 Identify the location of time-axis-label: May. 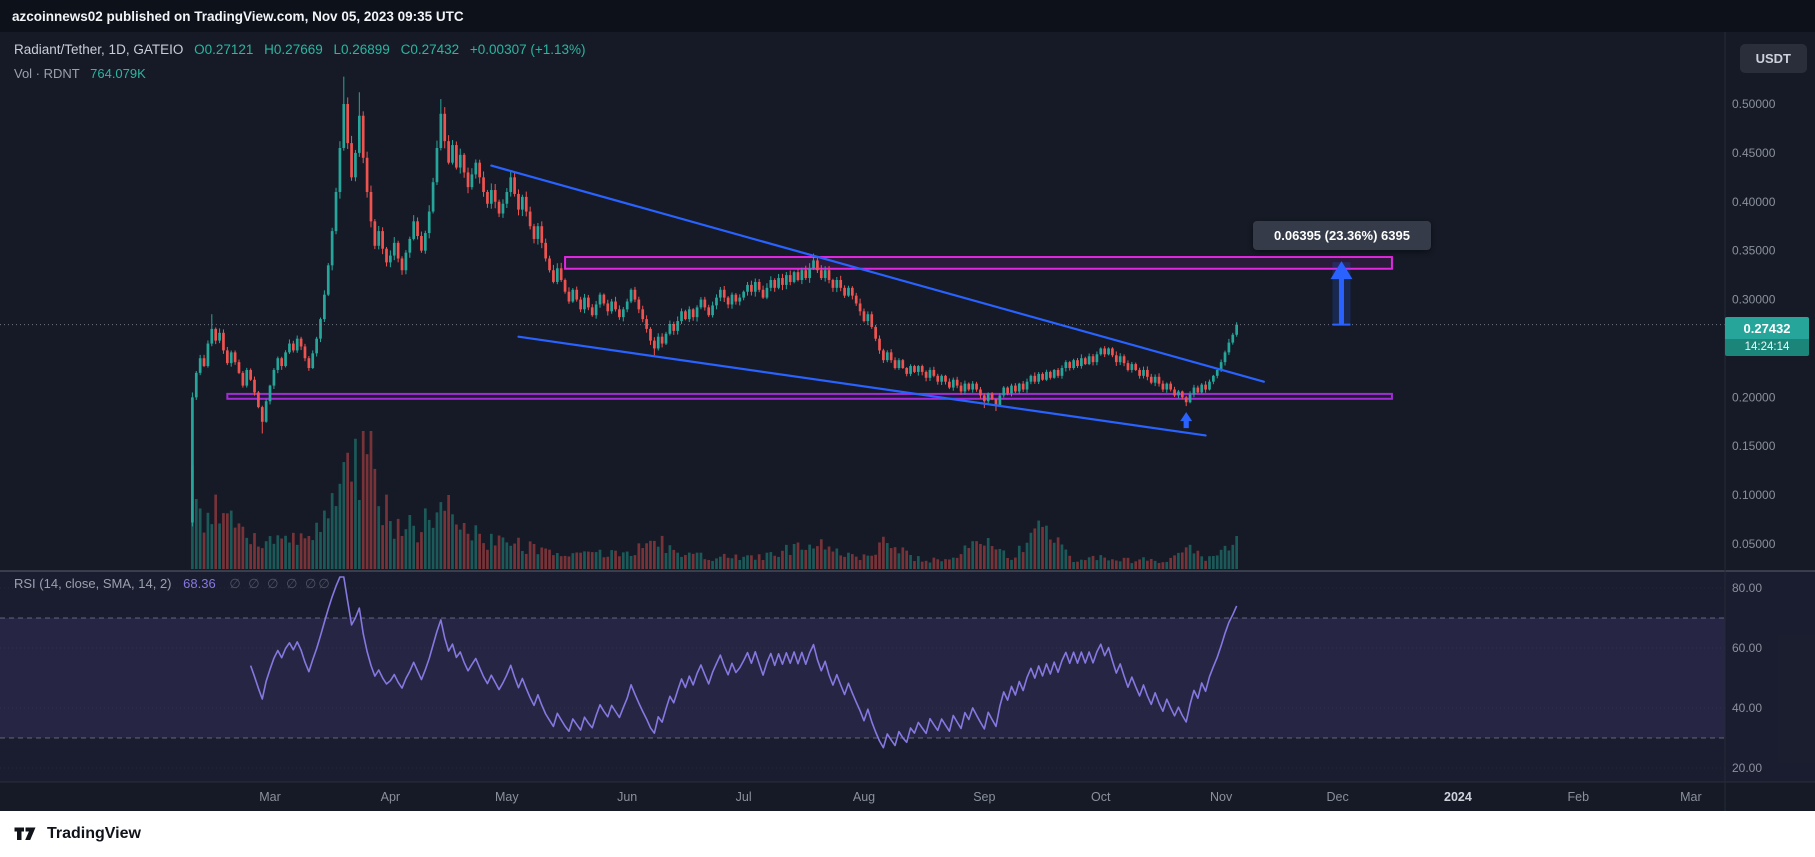
(507, 797).